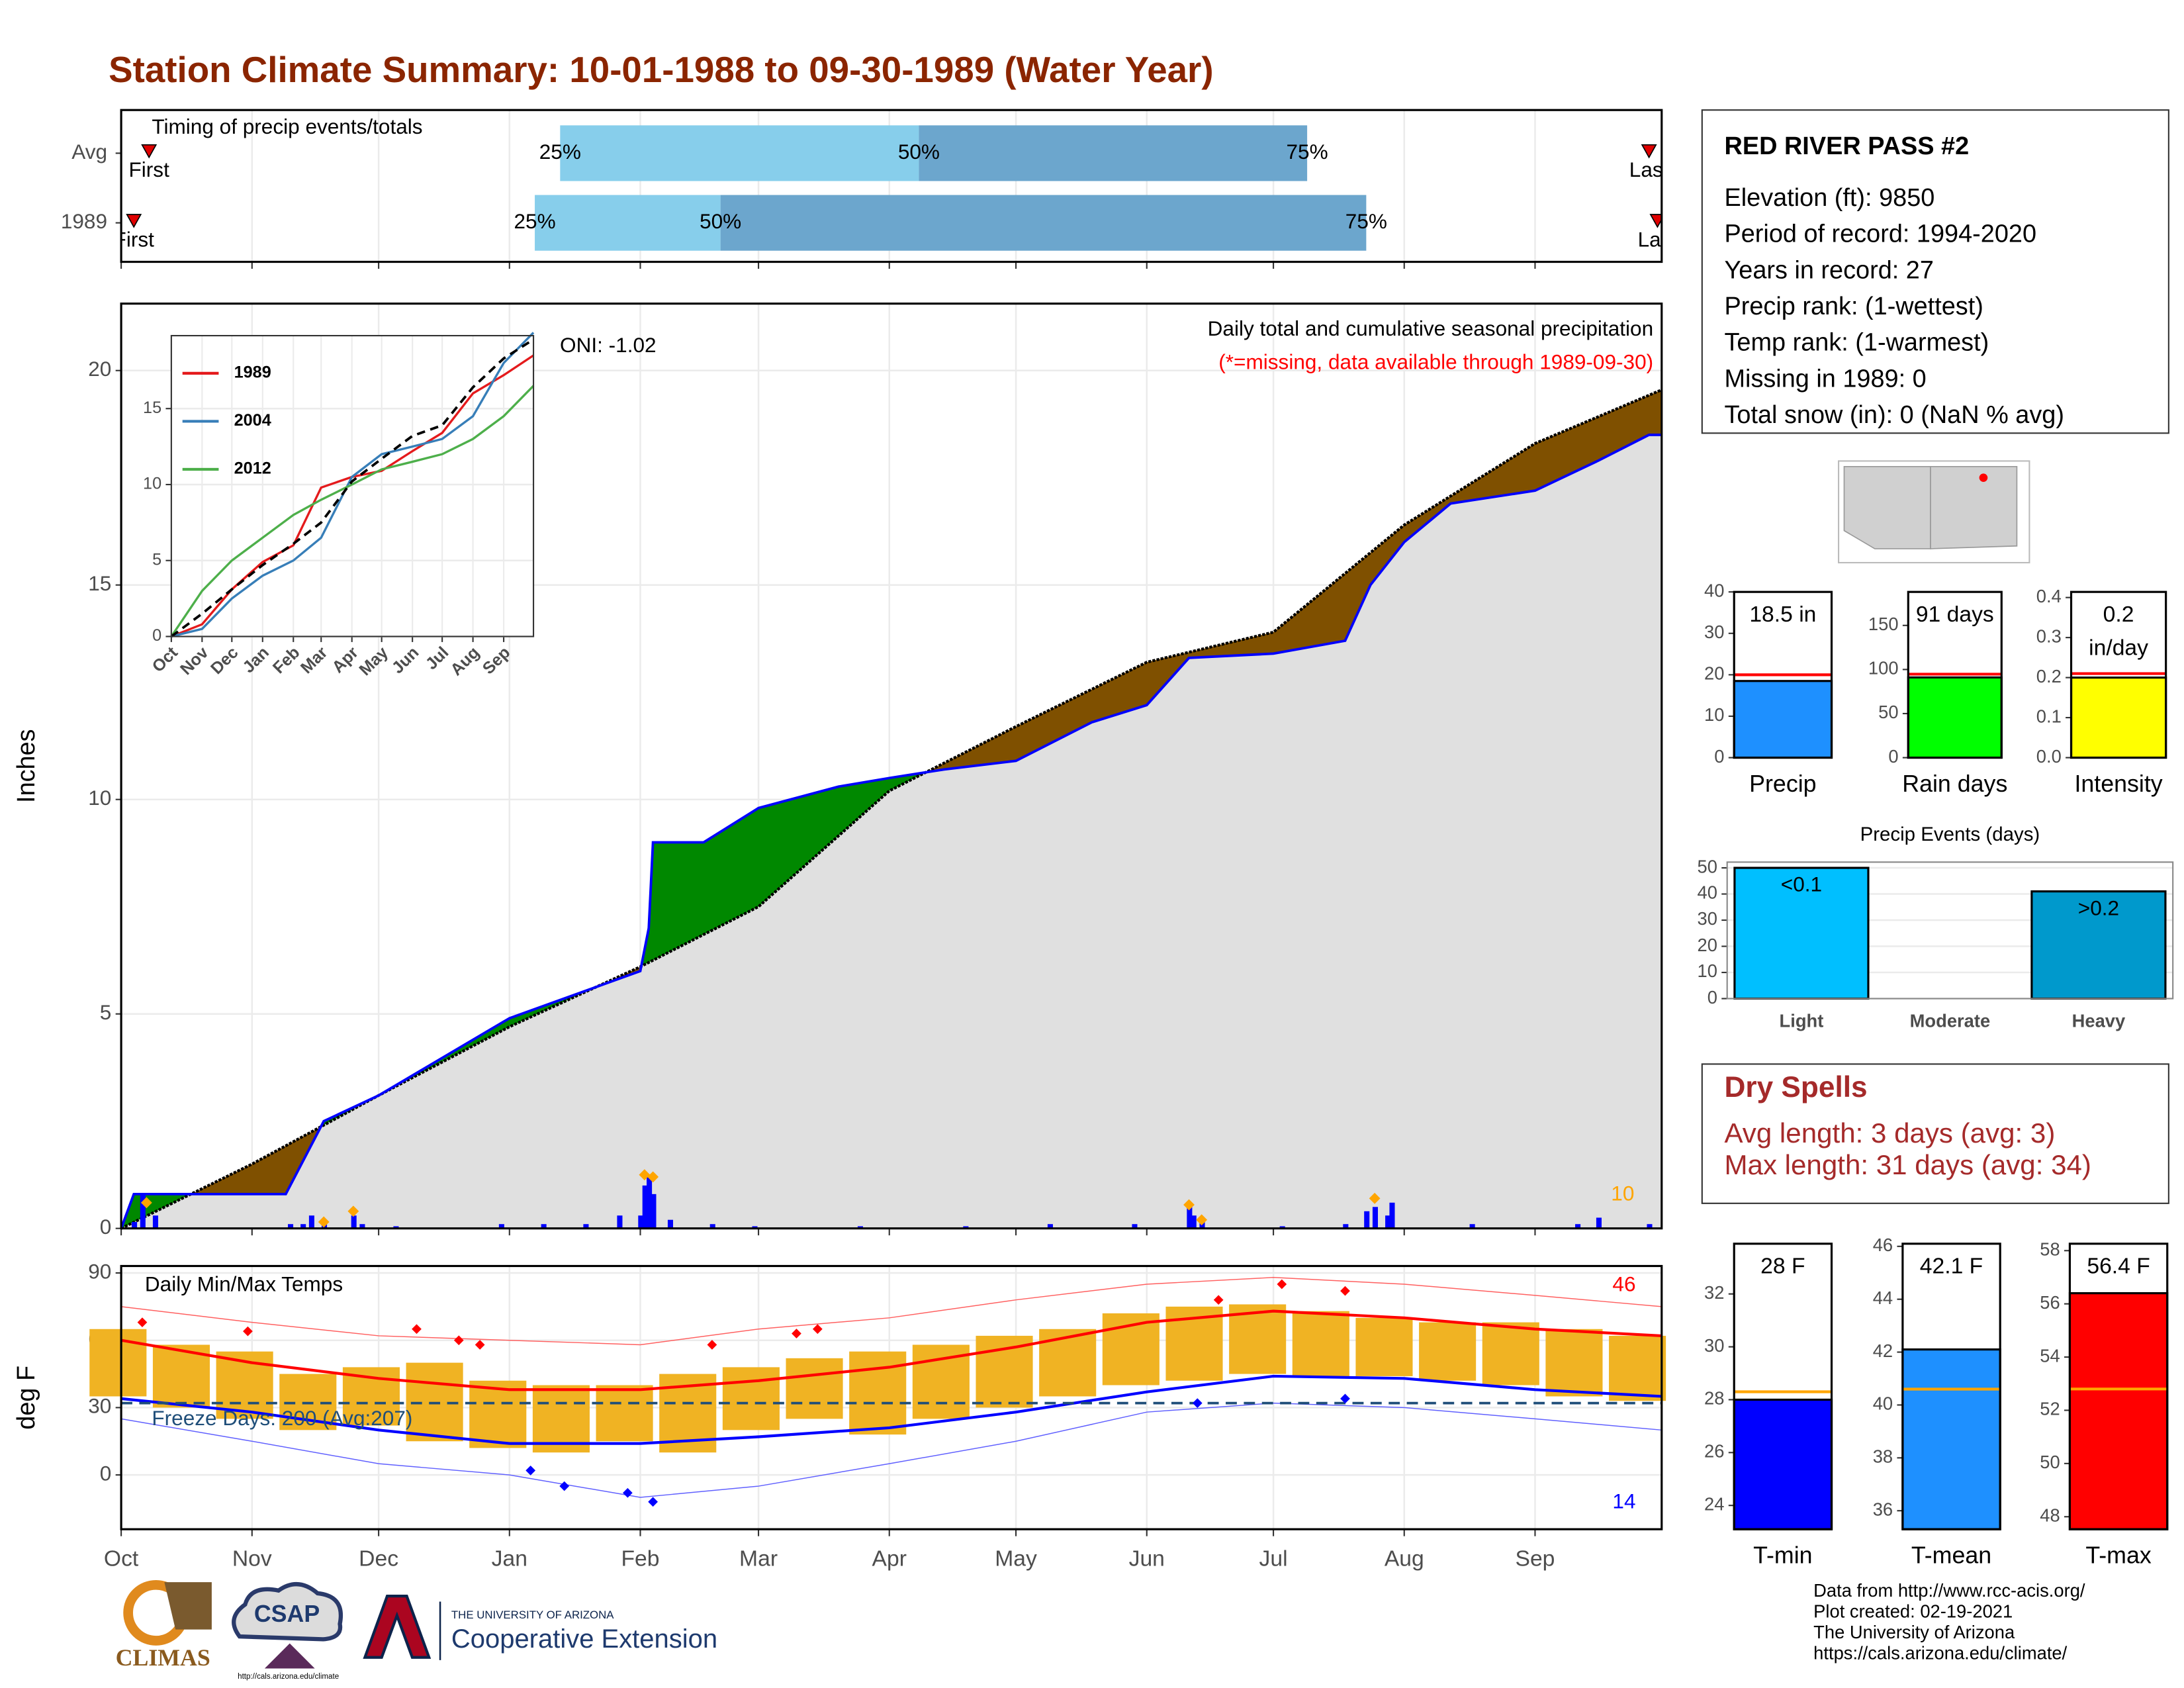  Describe the element at coordinates (1955, 614) in the screenshot. I see `value-label: 91 days` at that location.